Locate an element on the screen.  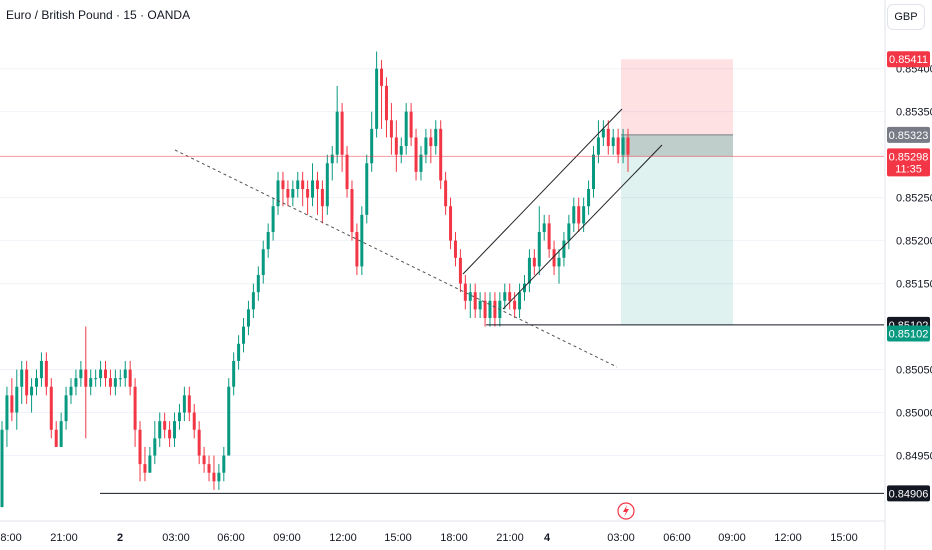
entry-zone is located at coordinates (677, 145).